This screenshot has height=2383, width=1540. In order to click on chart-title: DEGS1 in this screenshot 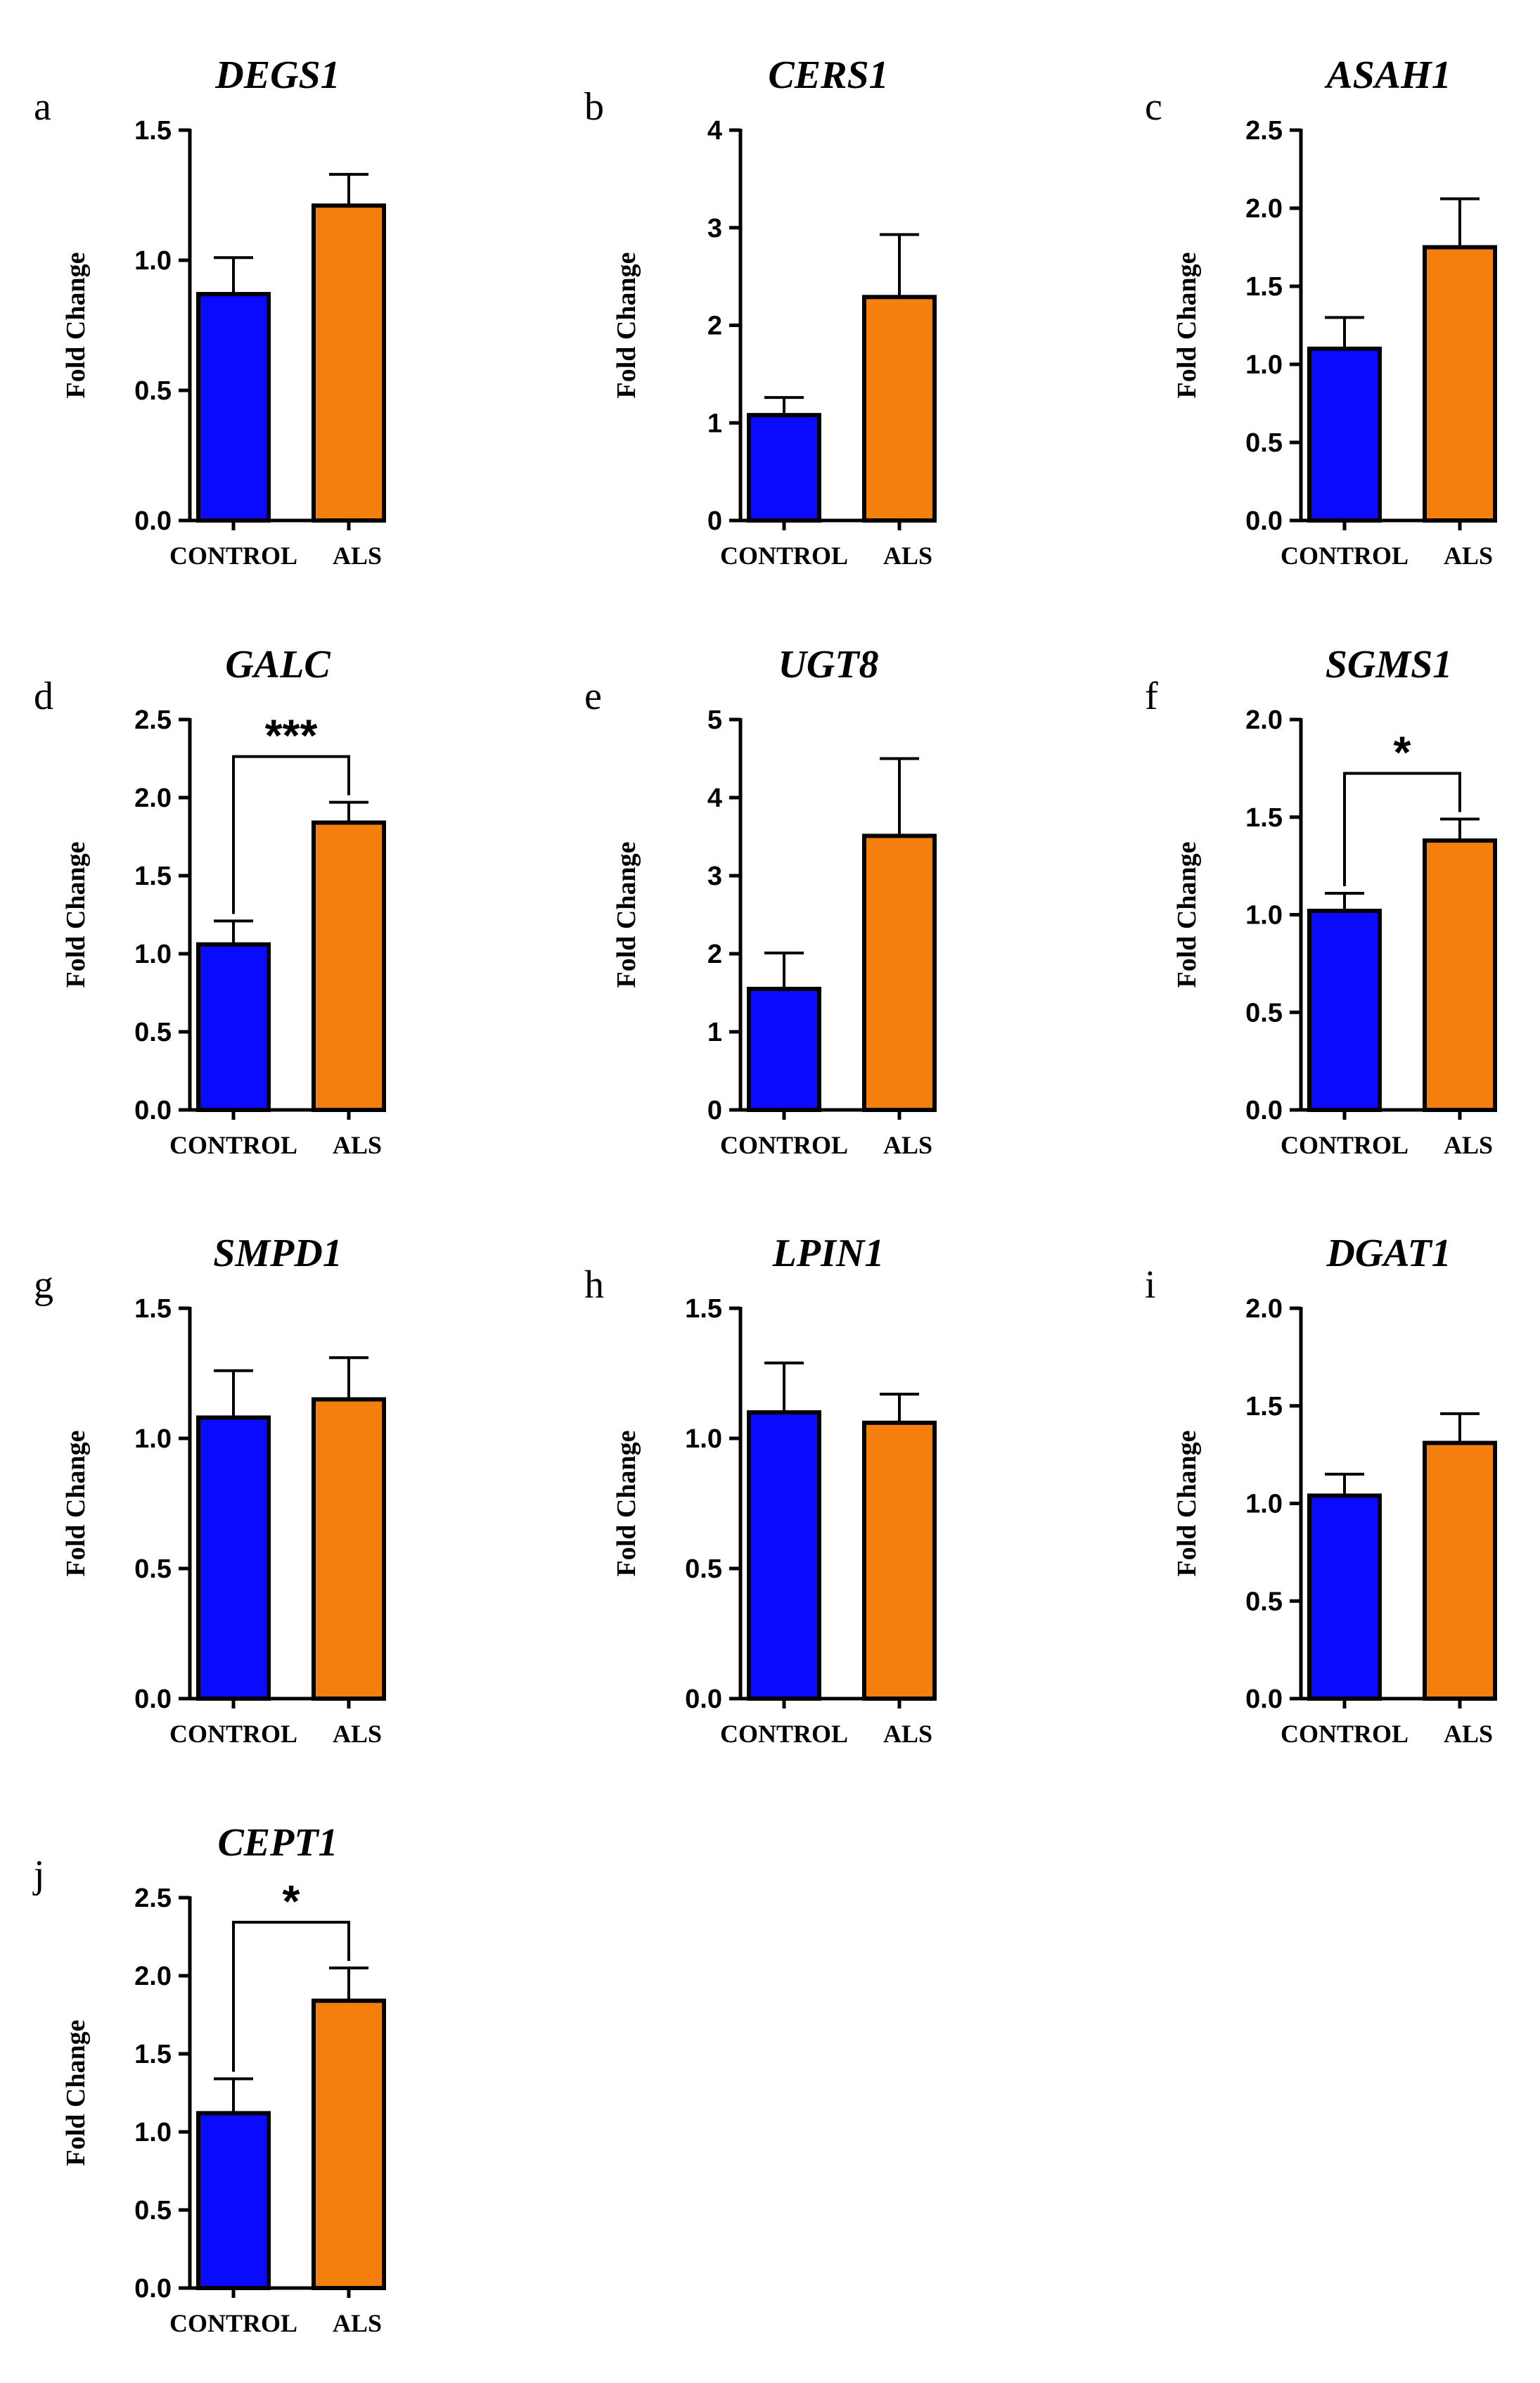, I will do `click(277, 75)`.